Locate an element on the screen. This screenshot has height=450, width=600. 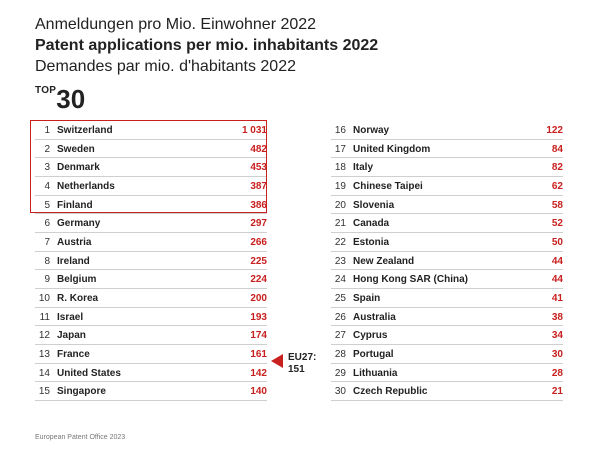
value-label: 174 is located at coordinates (258, 336).